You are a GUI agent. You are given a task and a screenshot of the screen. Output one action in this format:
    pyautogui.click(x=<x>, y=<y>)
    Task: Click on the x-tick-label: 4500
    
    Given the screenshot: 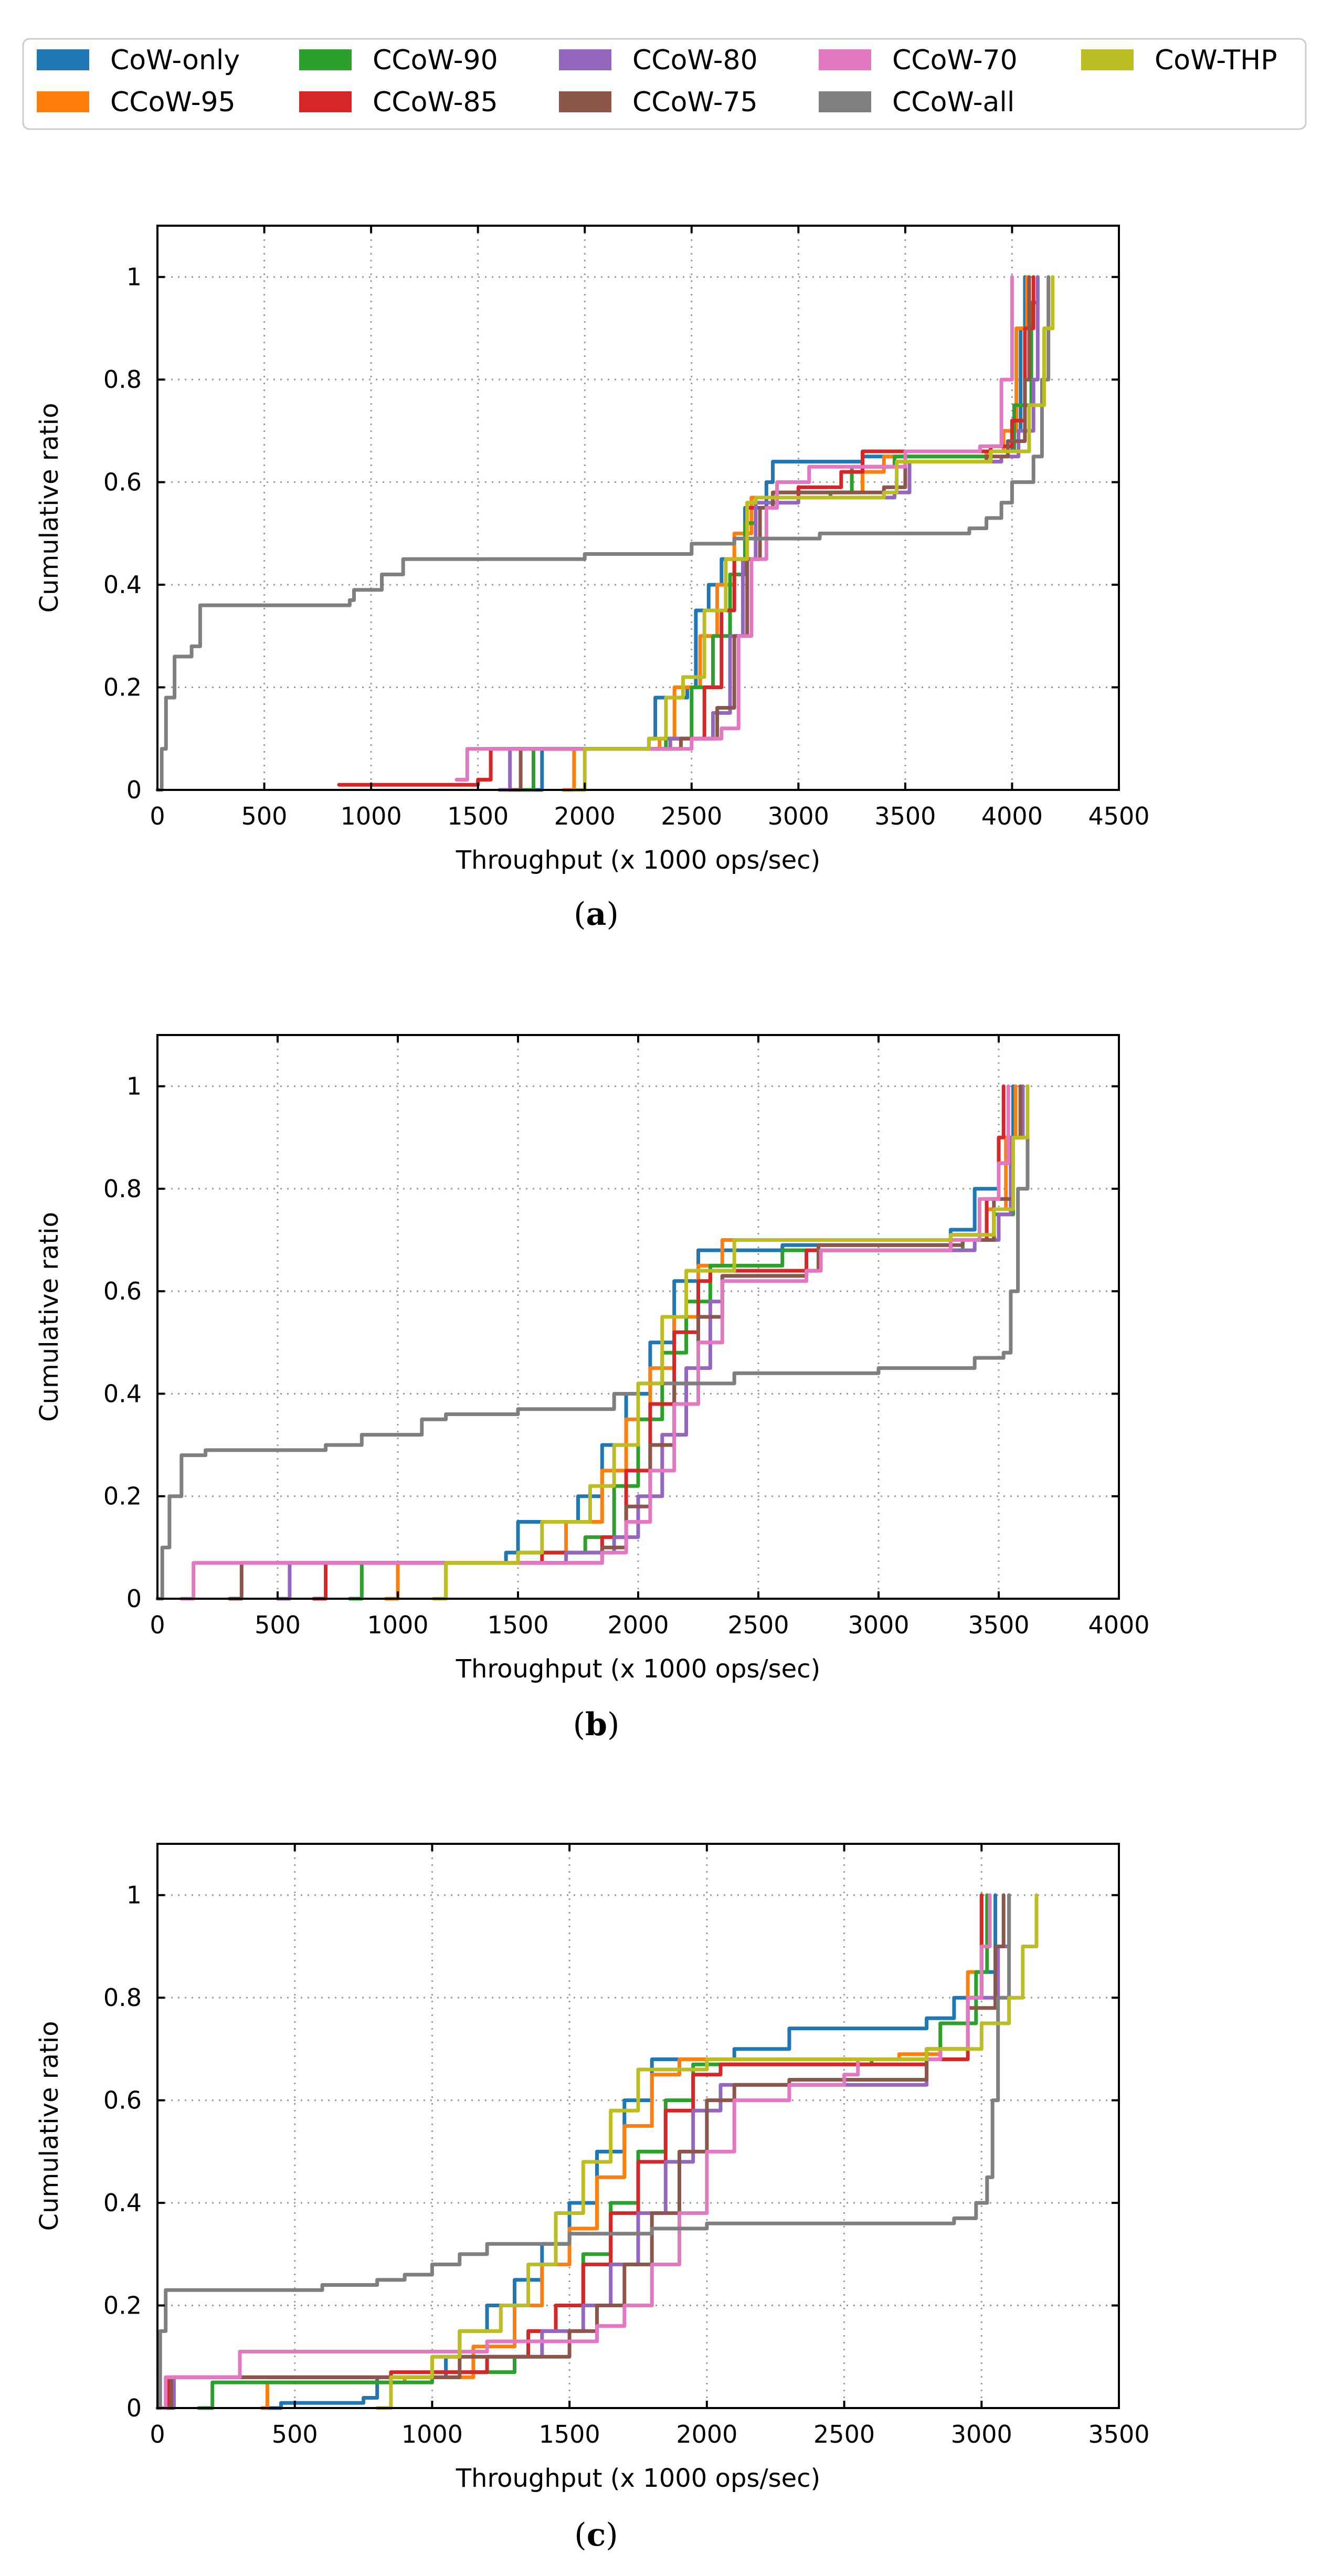 What is the action you would take?
    pyautogui.click(x=1118, y=816)
    